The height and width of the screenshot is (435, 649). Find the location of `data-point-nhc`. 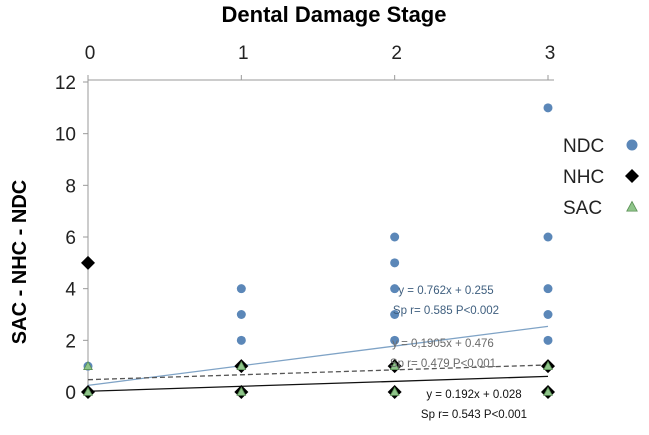

data-point-nhc is located at coordinates (88, 262).